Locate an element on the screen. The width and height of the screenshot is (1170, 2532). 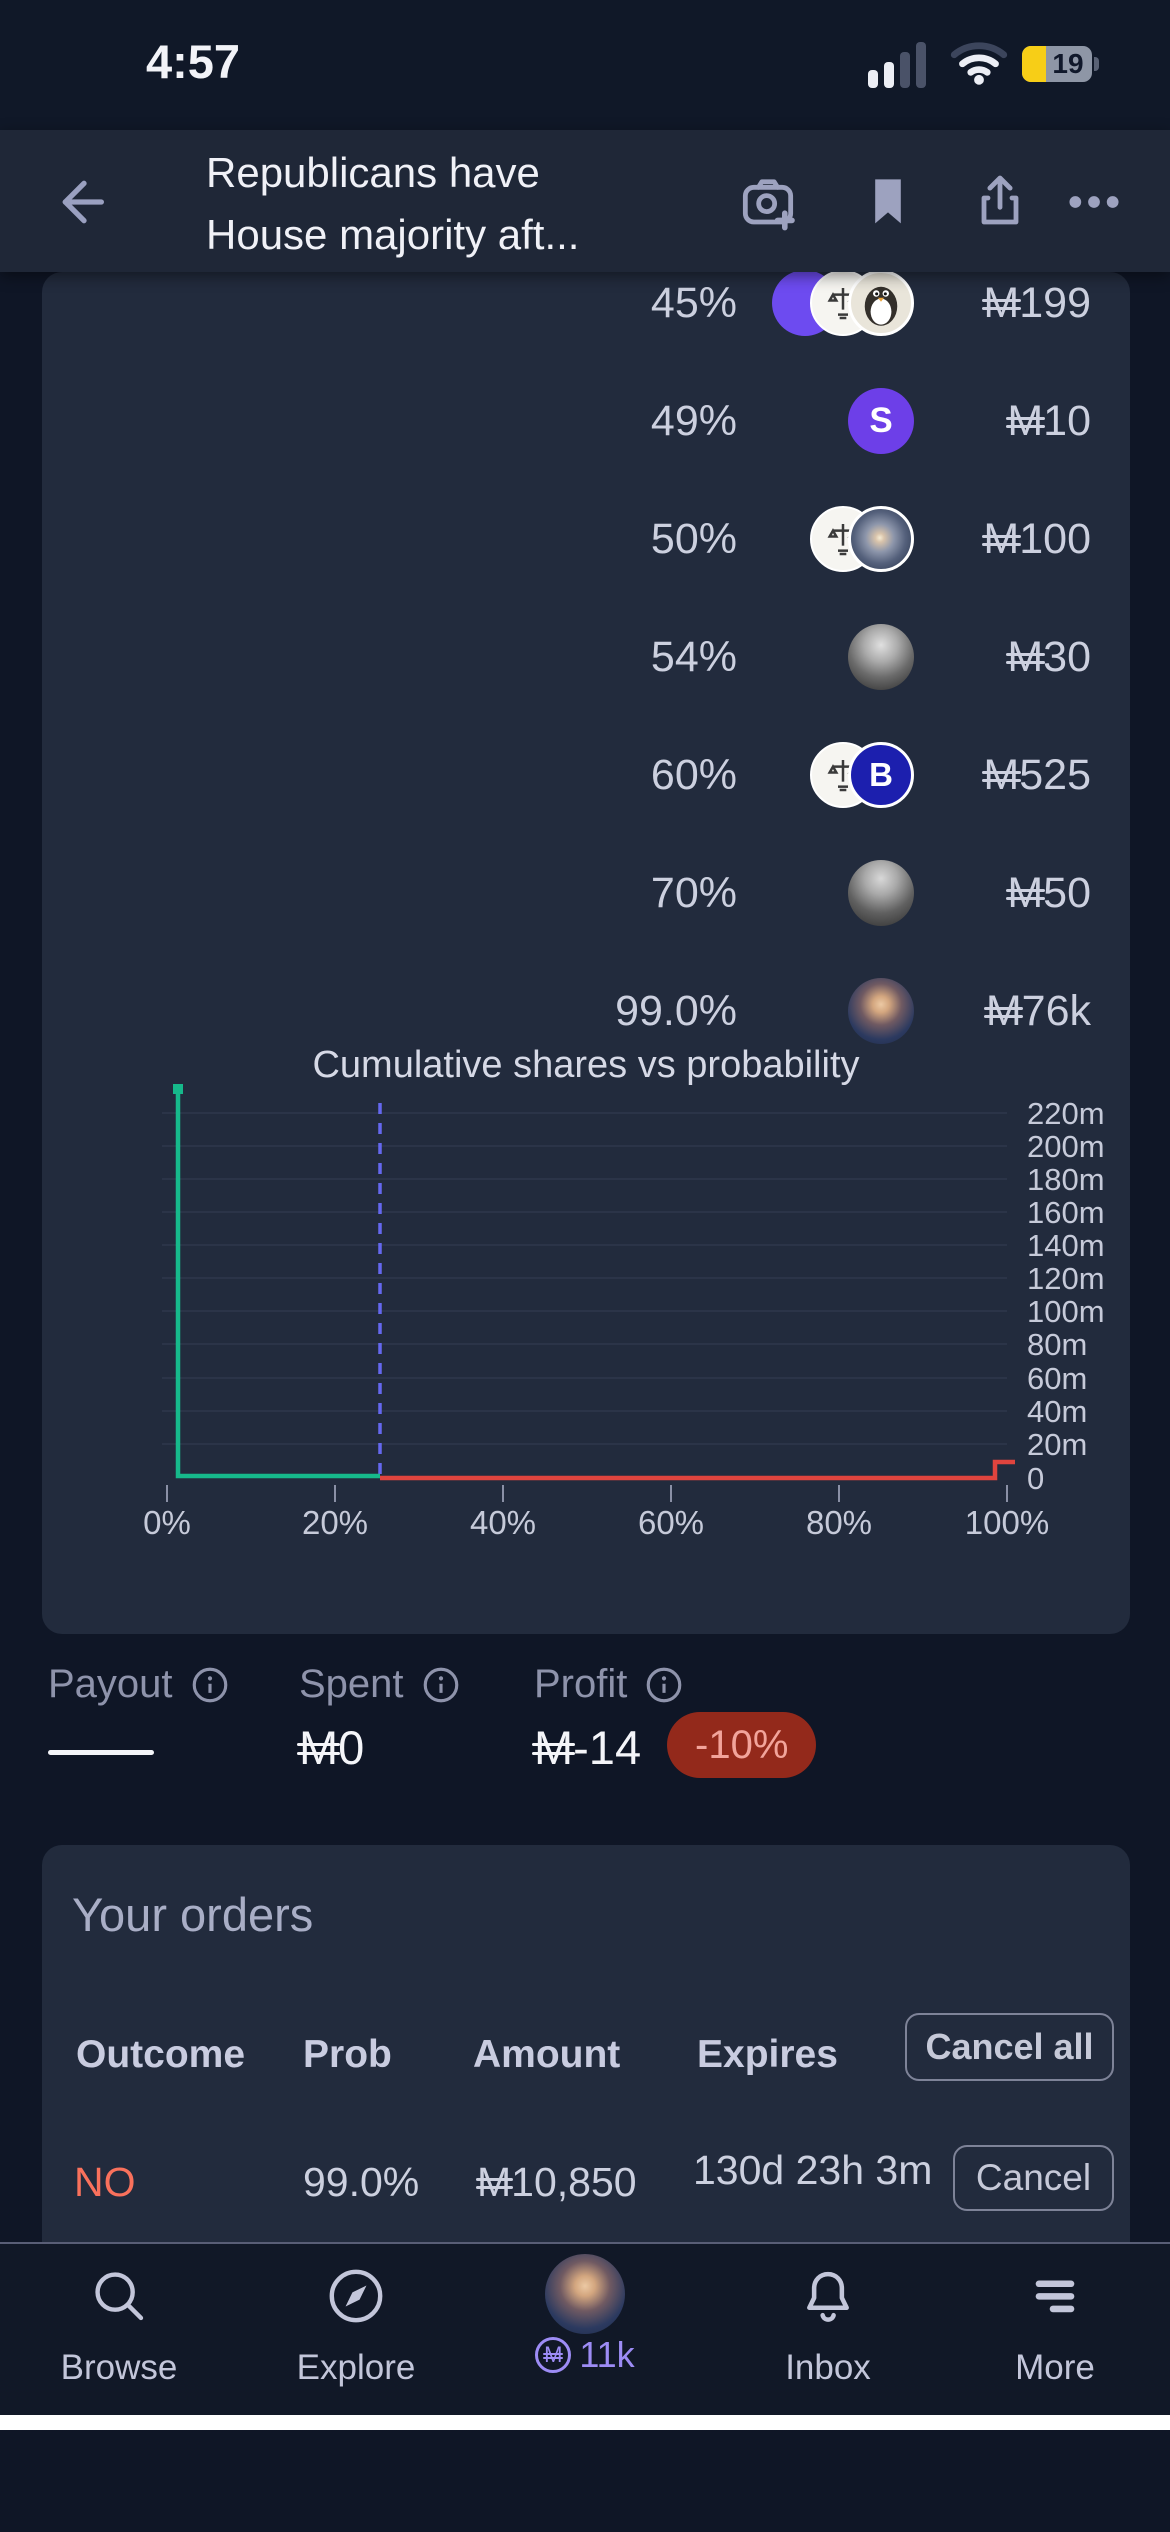
bookmark-icon is located at coordinates (888, 202).